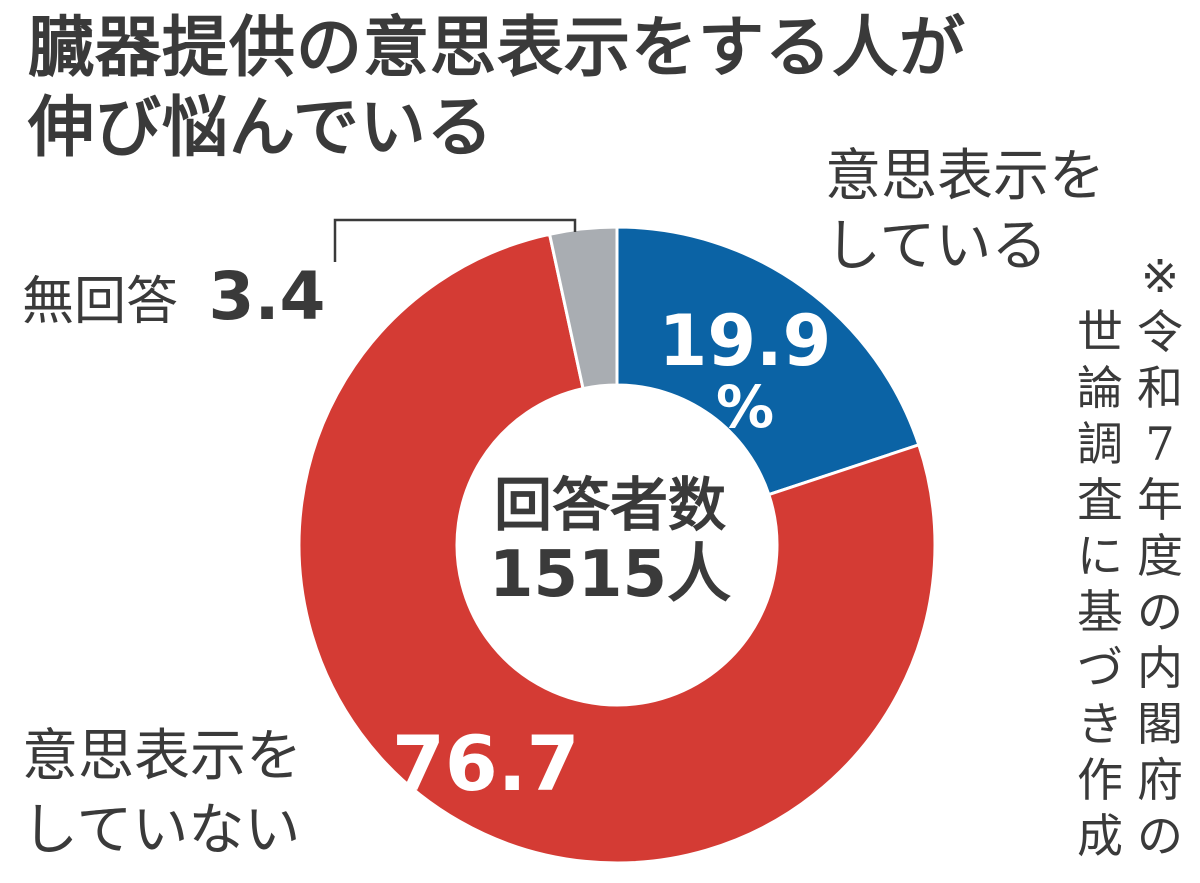 The width and height of the screenshot is (1200, 883). I want to click on yes-value-label: 19.9 %, so click(745, 371).